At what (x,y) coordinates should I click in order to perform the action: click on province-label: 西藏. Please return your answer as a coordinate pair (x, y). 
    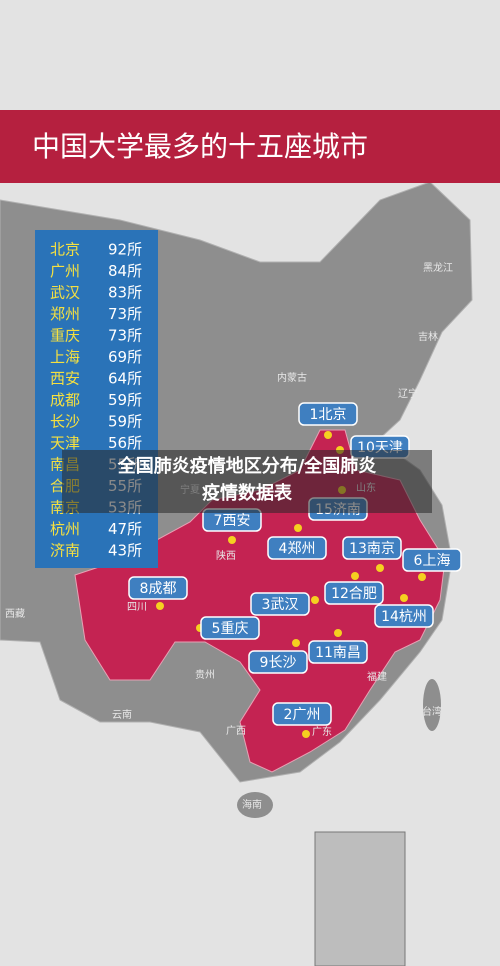
    Looking at the image, I should click on (15, 614).